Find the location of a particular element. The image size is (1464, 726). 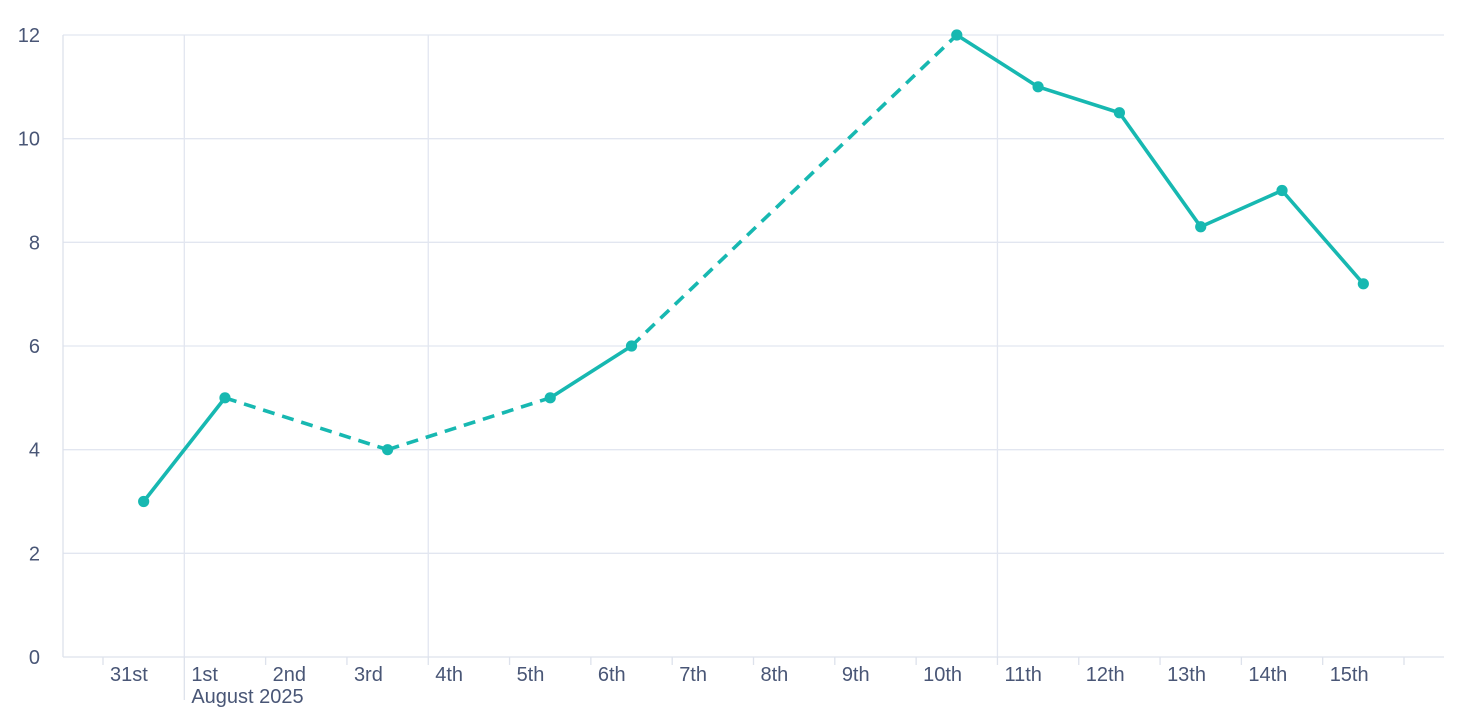

x-axis-label: 10th is located at coordinates (942, 675).